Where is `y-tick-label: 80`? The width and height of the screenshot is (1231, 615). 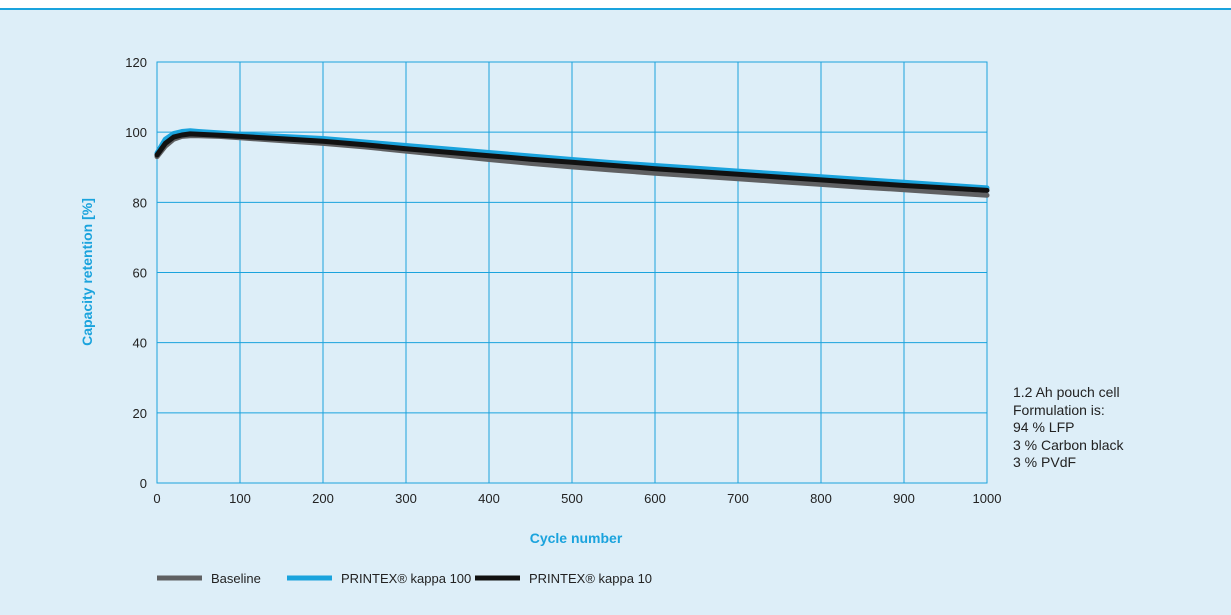 y-tick-label: 80 is located at coordinates (140, 202).